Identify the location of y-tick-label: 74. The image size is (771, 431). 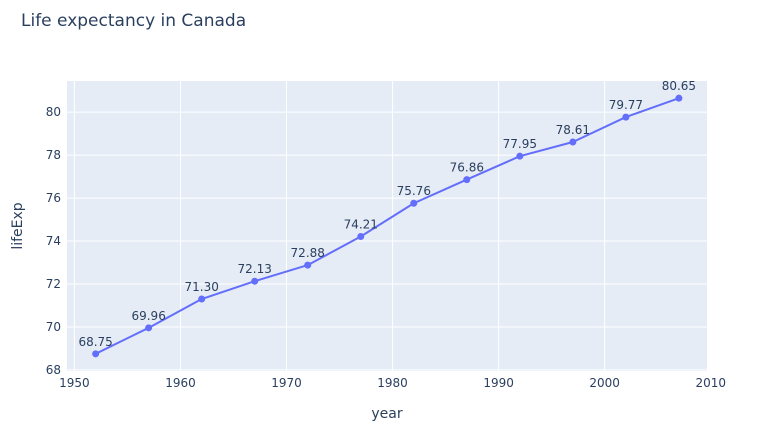
(53, 241).